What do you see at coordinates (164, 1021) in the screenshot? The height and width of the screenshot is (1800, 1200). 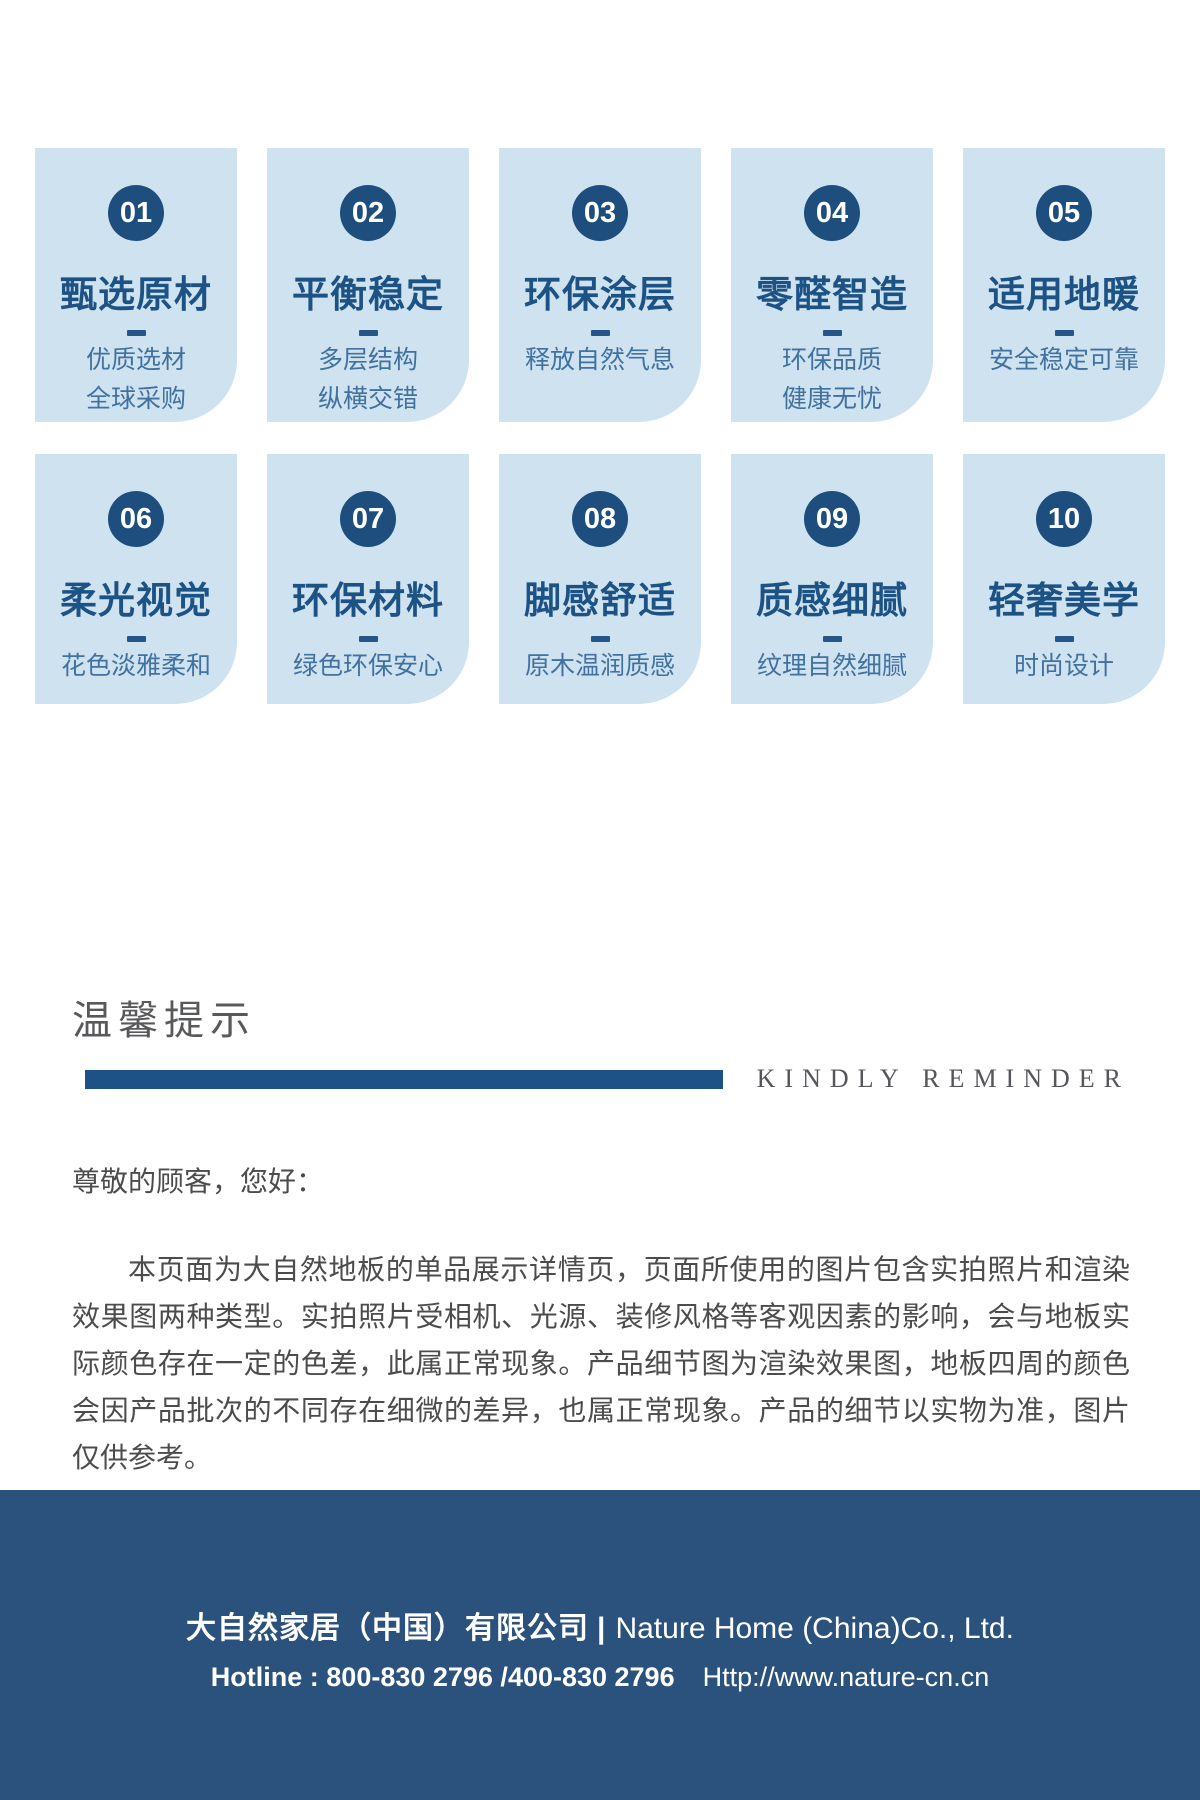 I see `reminder-title-cn: 温馨提示` at bounding box center [164, 1021].